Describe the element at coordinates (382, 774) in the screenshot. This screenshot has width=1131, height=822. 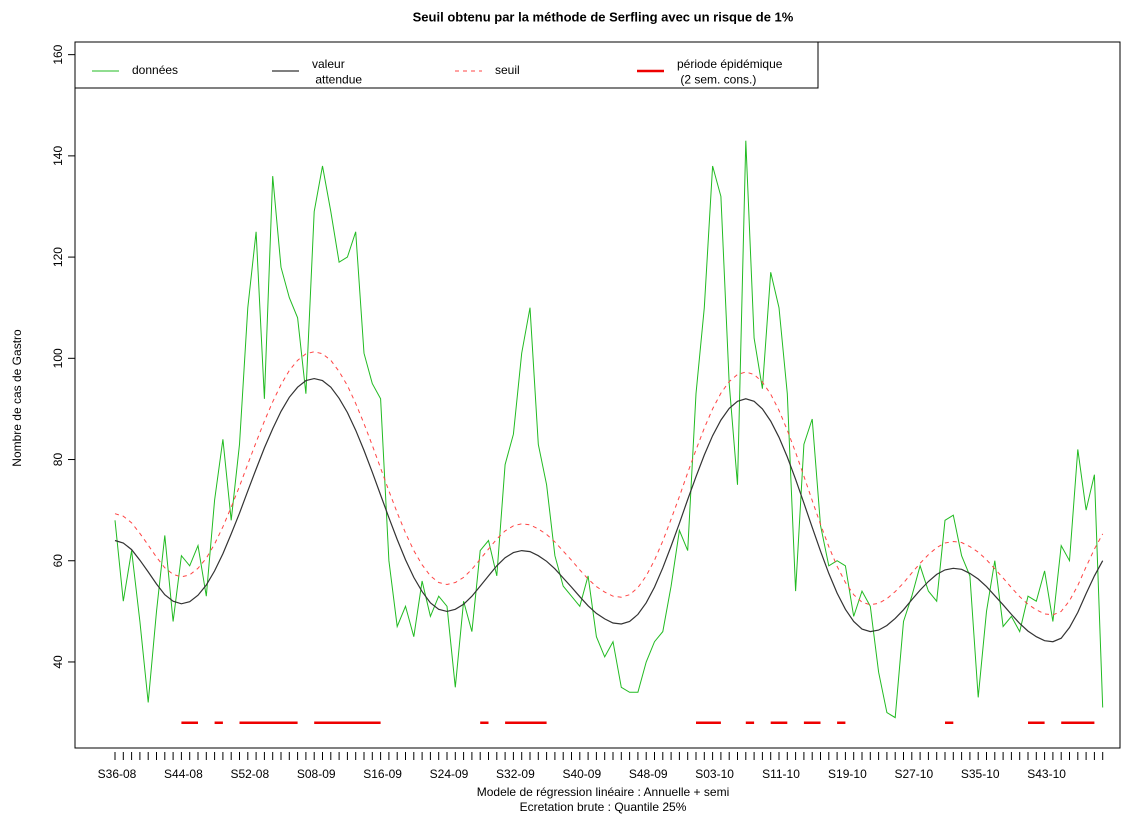
I see `x-tick-label: S16-09` at that location.